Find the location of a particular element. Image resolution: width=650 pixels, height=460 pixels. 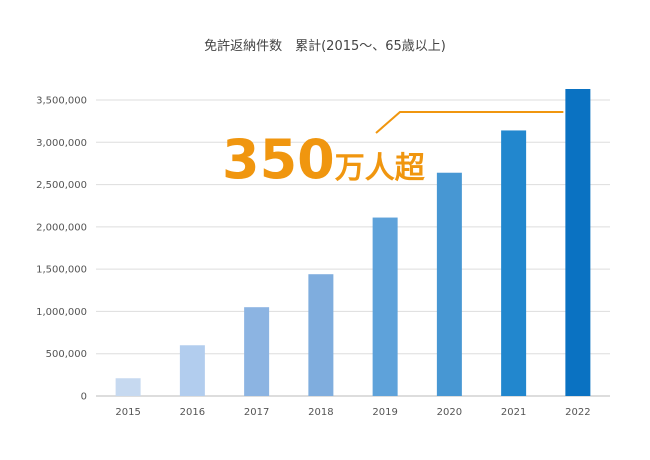

y-tick-label: 2,000,000 is located at coordinates (61, 227).